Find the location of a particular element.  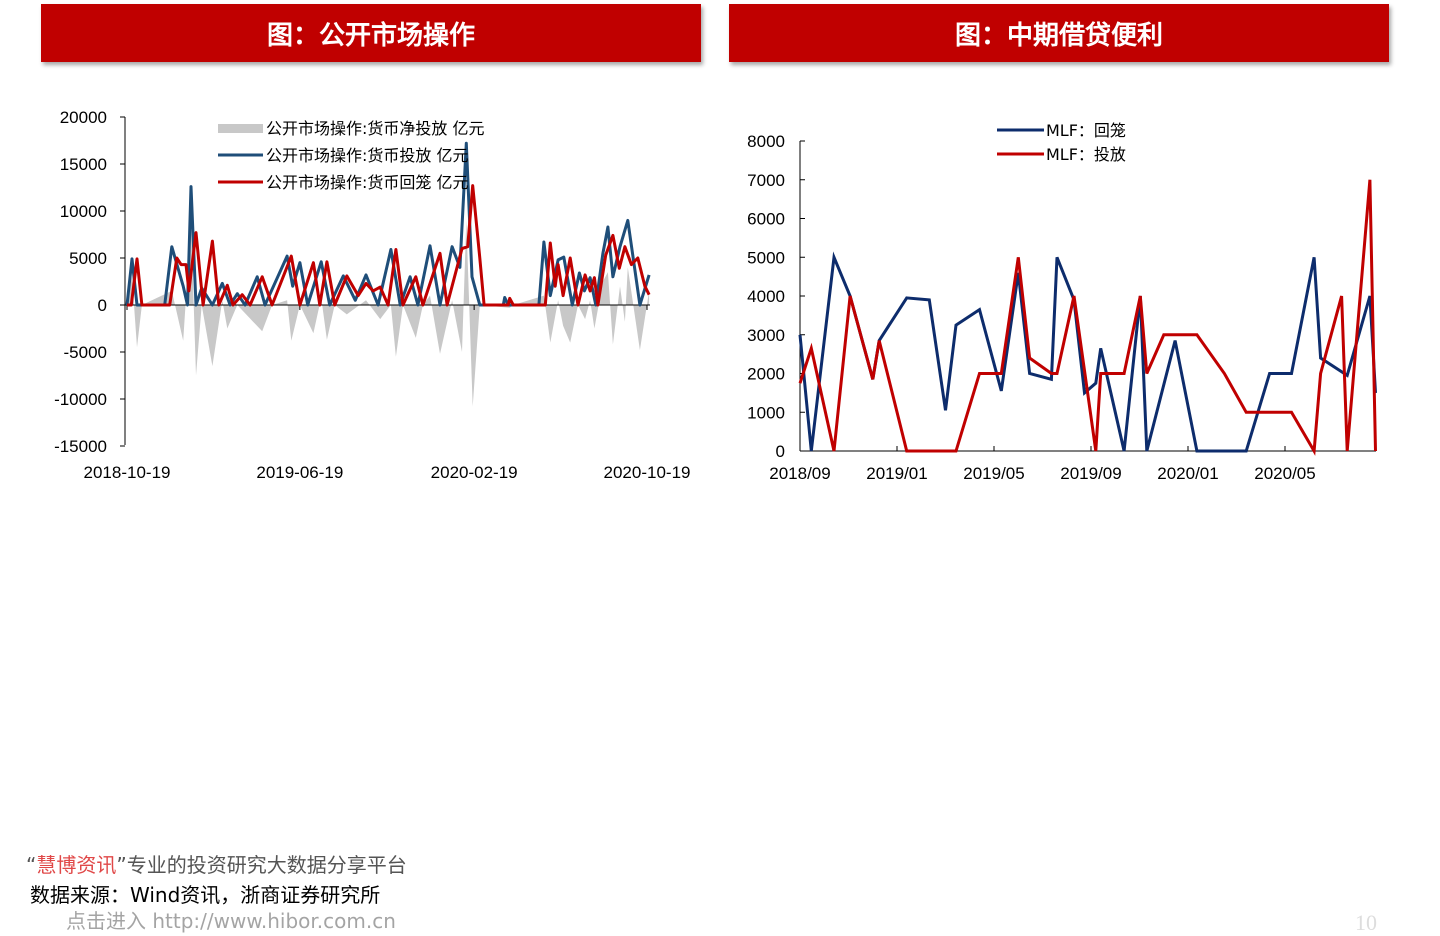

quote-close: ” is located at coordinates (121, 865).